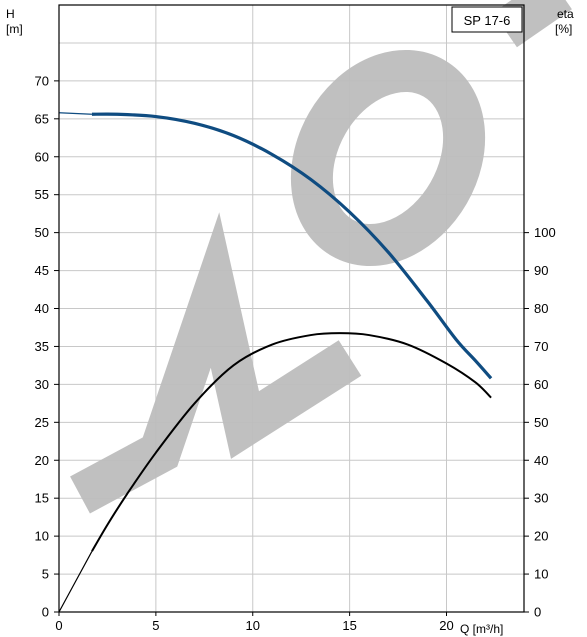  What do you see at coordinates (541, 422) in the screenshot?
I see `right-tick-label: 50` at bounding box center [541, 422].